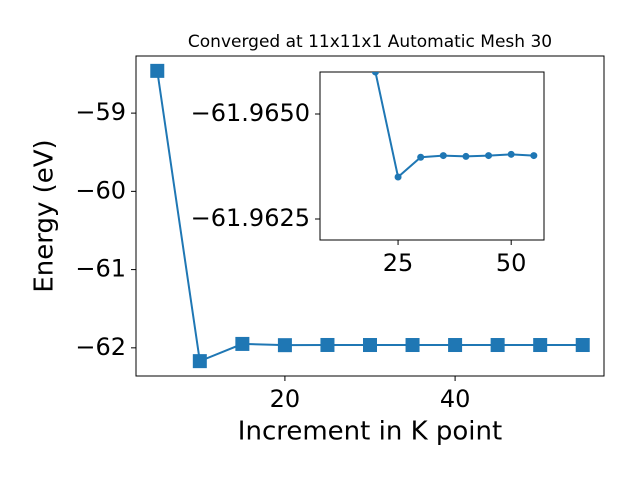 The height and width of the screenshot is (480, 640). What do you see at coordinates (370, 42) in the screenshot?
I see `chart-title: Converged at 11x11x1 Automatic Mesh 30` at bounding box center [370, 42].